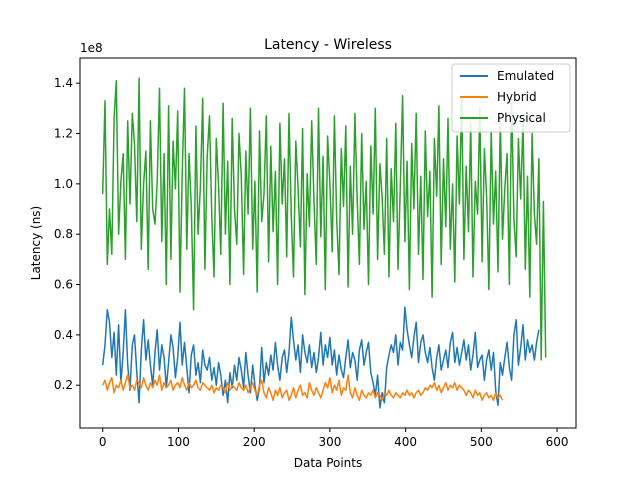  I want to click on y-tick-label: 1.4, so click(63, 83).